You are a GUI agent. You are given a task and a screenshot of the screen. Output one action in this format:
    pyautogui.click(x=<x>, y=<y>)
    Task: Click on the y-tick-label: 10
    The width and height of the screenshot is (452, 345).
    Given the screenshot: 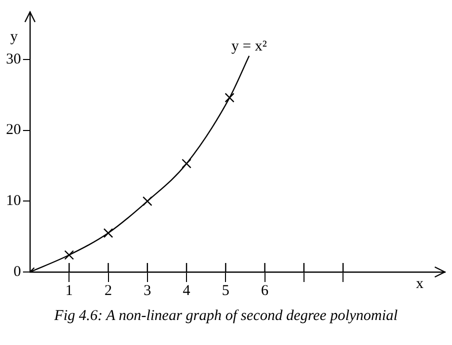 What is the action you would take?
    pyautogui.click(x=13, y=201)
    